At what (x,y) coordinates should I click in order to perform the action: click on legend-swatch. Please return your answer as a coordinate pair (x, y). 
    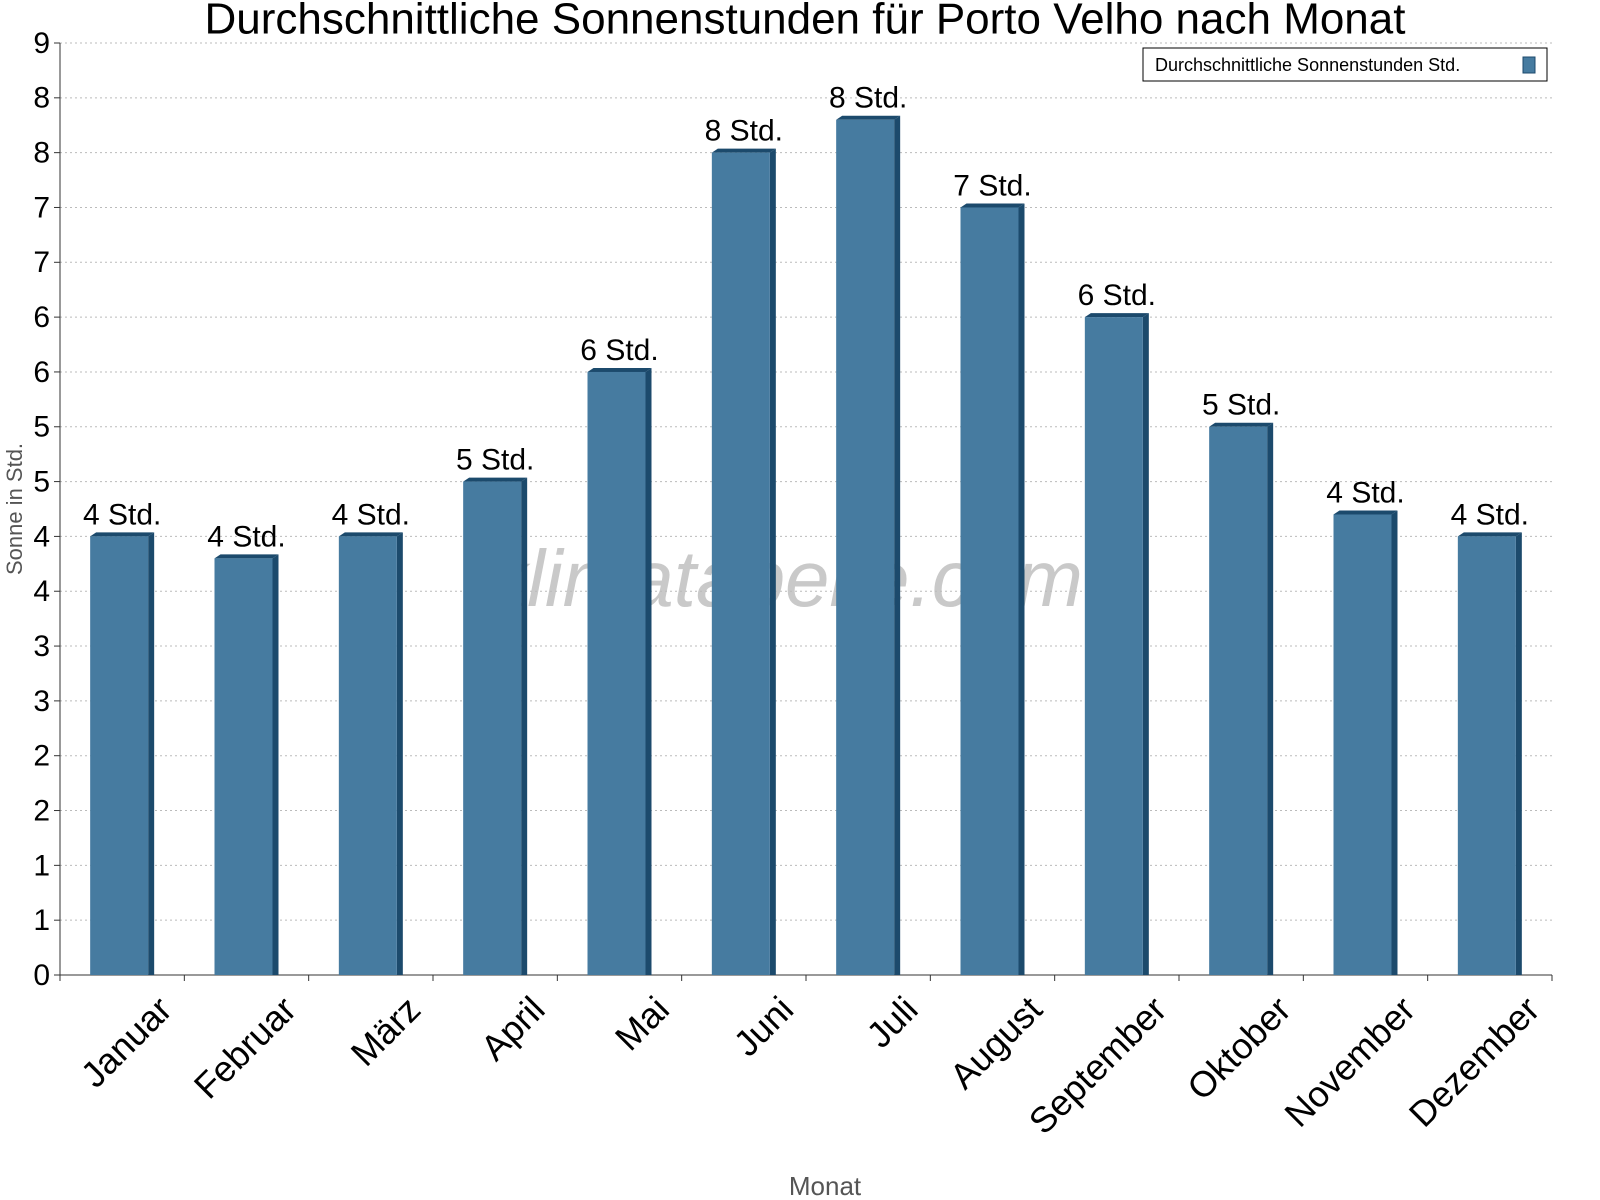
    Looking at the image, I should click on (1529, 65).